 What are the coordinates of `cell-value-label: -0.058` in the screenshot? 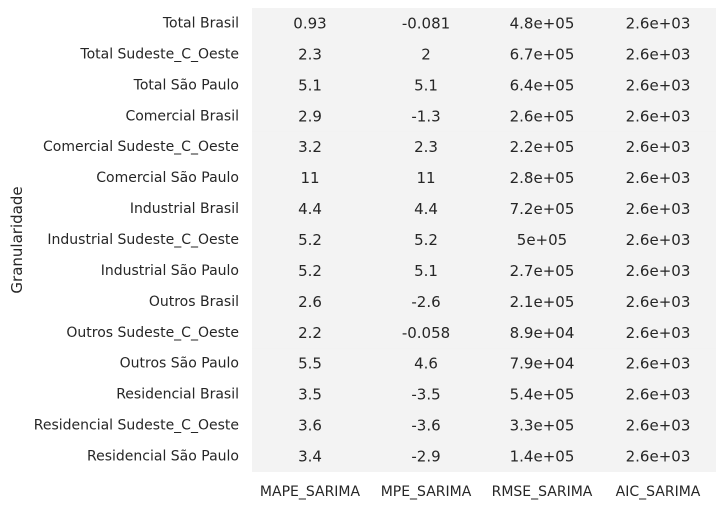 It's located at (426, 333).